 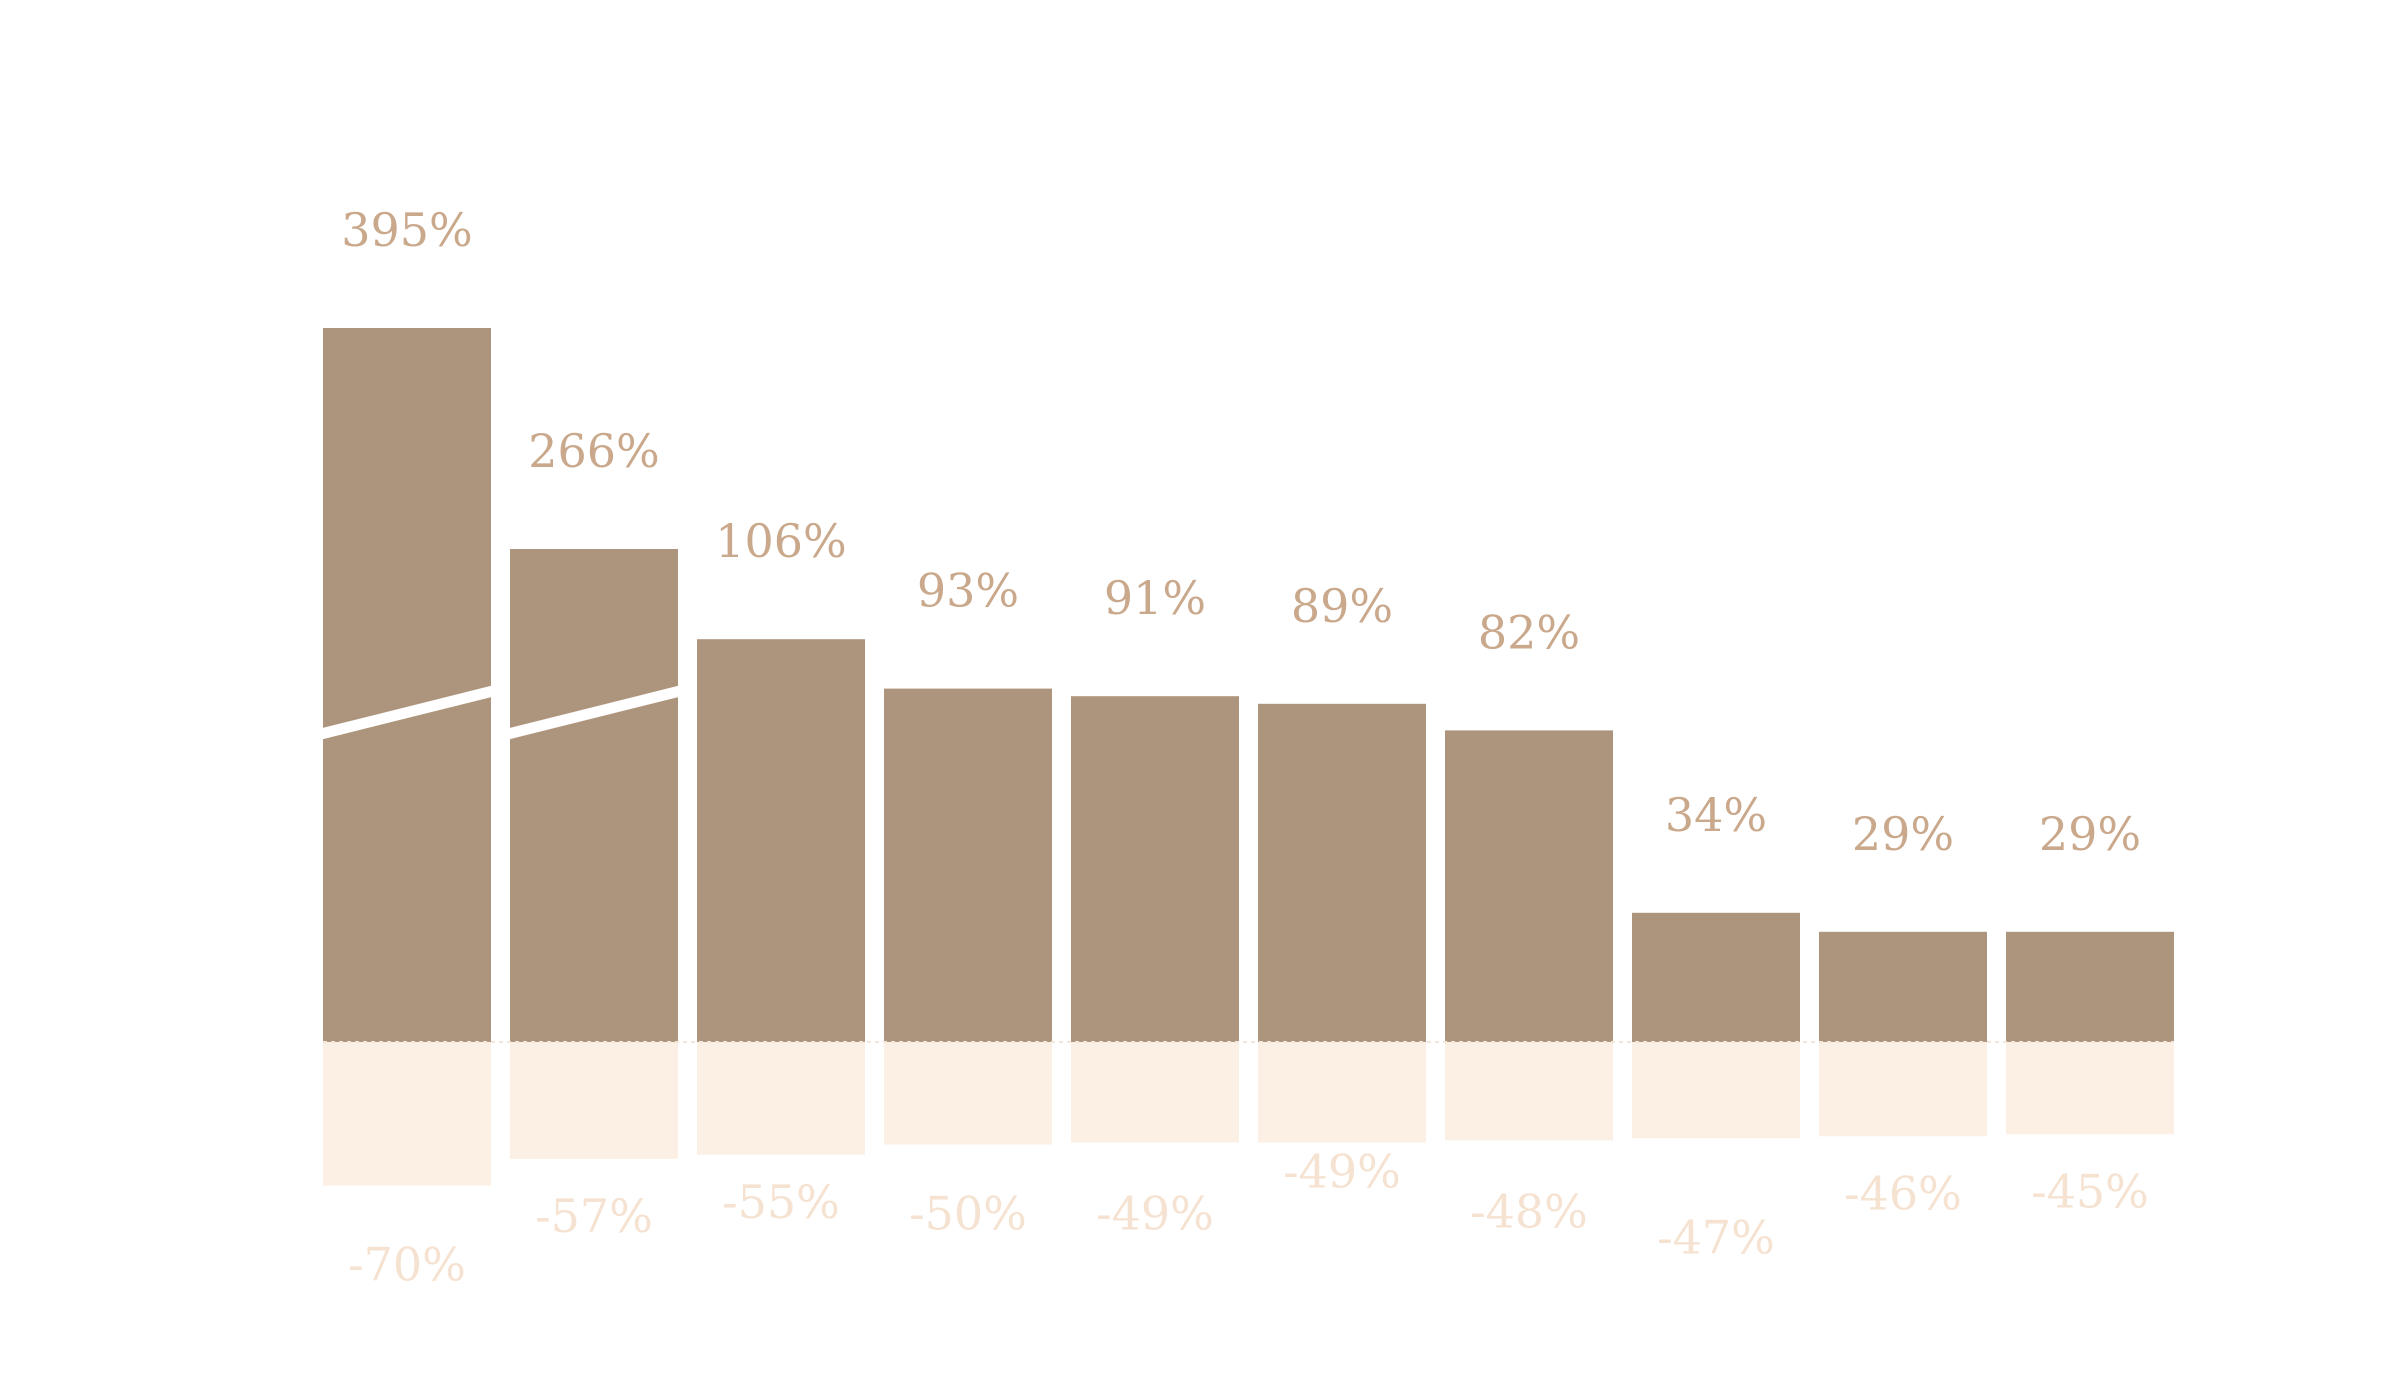 I want to click on data-label-positive: 91%, so click(x=1155, y=598).